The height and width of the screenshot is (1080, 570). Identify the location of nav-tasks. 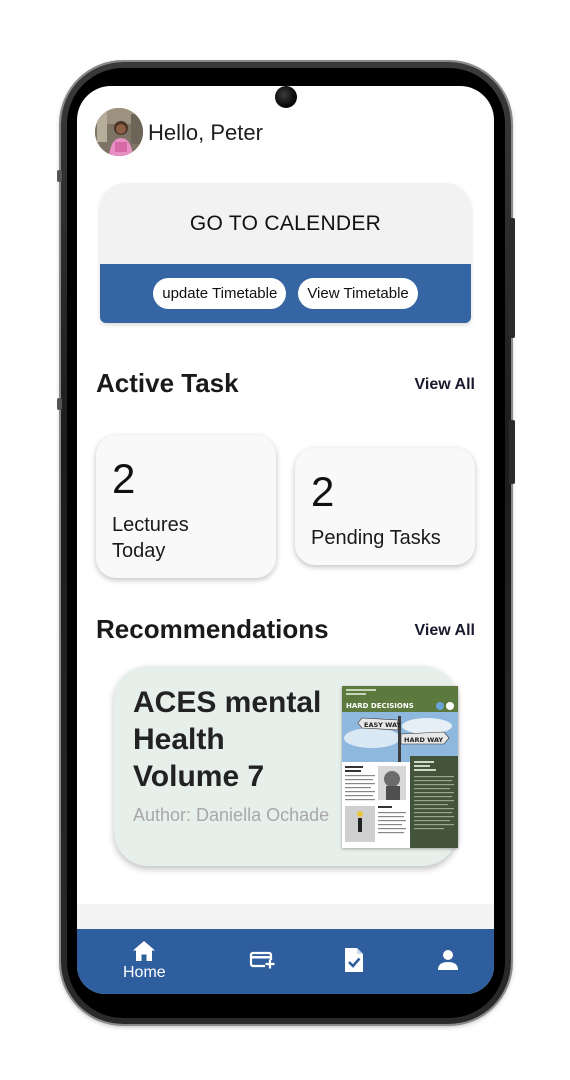
(354, 960).